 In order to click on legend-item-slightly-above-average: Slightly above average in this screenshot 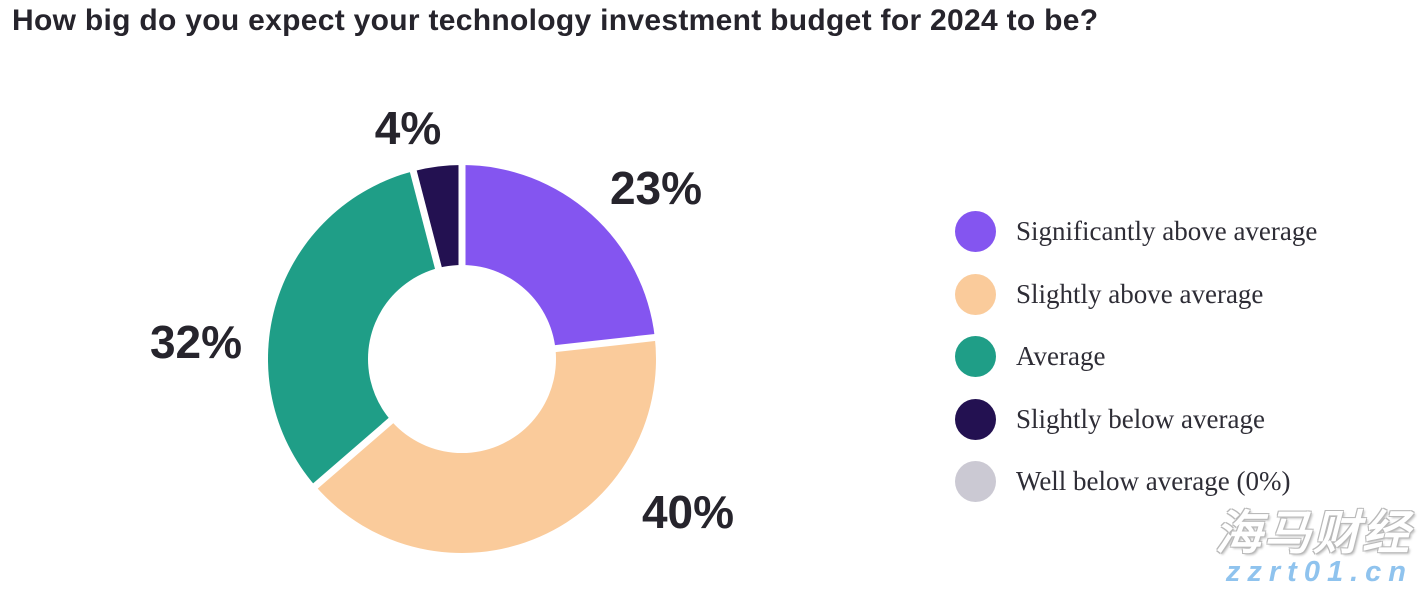, I will do `click(1136, 294)`.